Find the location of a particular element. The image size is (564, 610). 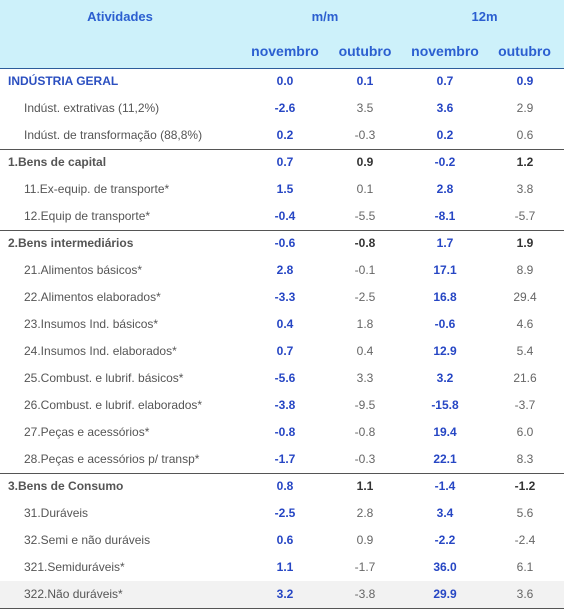

cell-value: 1.5 is located at coordinates (285, 189).